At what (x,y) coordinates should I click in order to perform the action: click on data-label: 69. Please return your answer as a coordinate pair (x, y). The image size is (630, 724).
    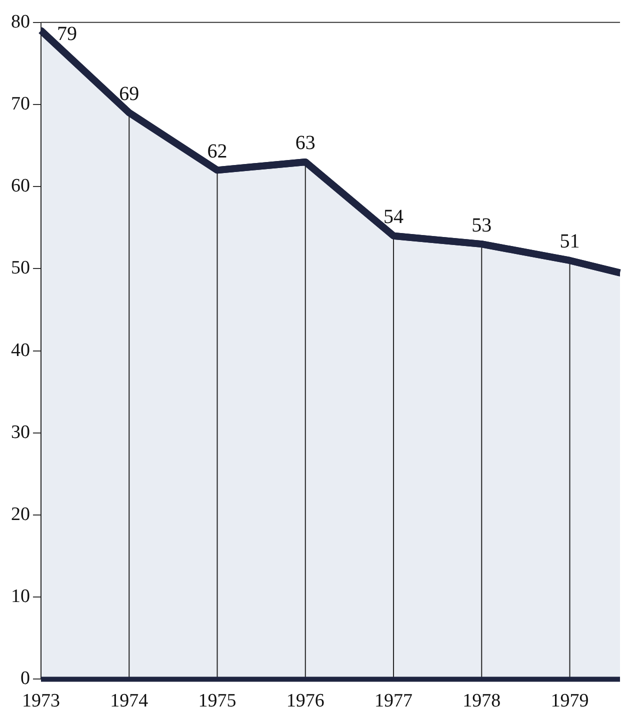
    Looking at the image, I should click on (129, 93).